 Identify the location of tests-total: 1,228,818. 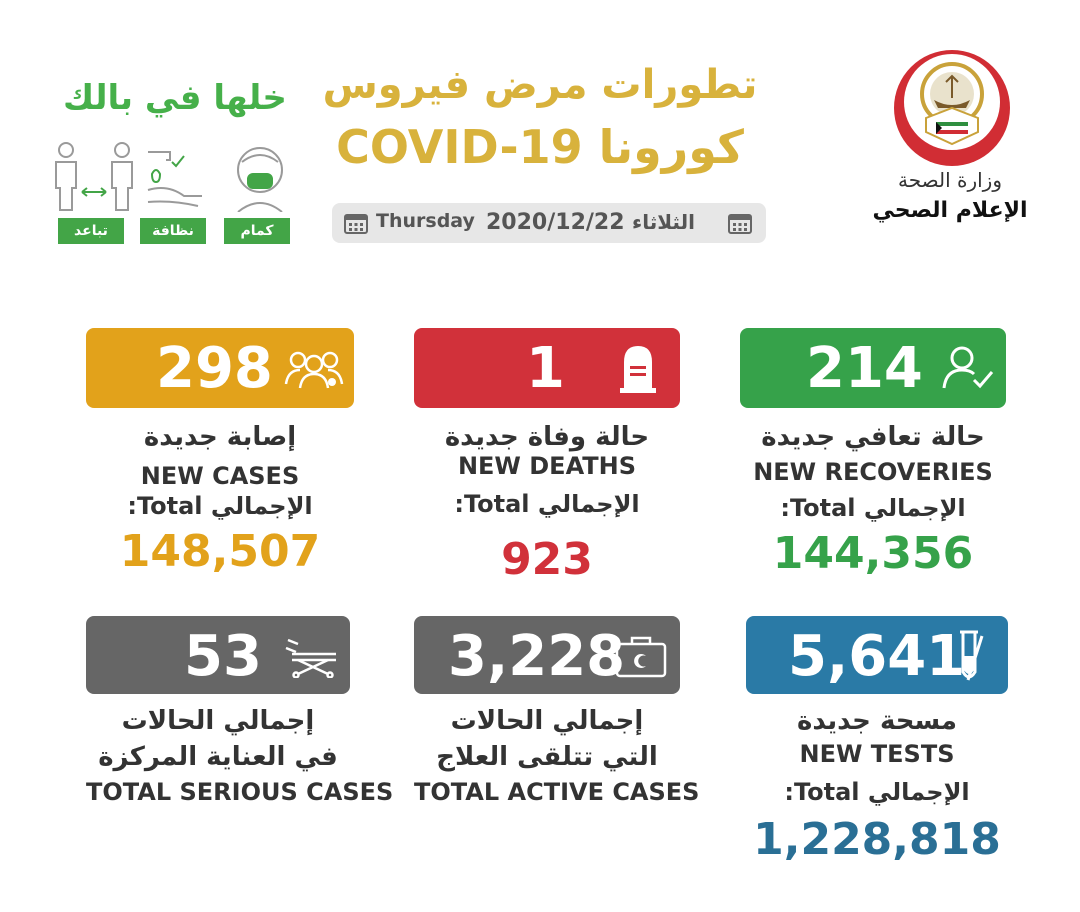
(877, 839).